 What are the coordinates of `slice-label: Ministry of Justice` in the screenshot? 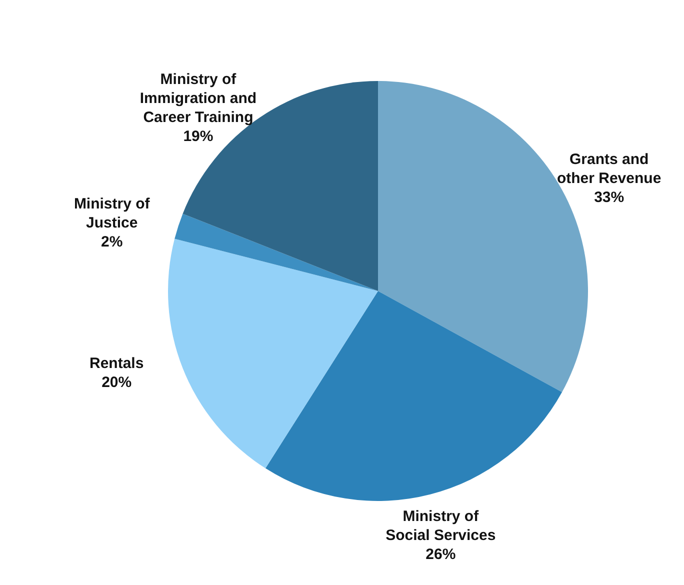 It's located at (112, 213).